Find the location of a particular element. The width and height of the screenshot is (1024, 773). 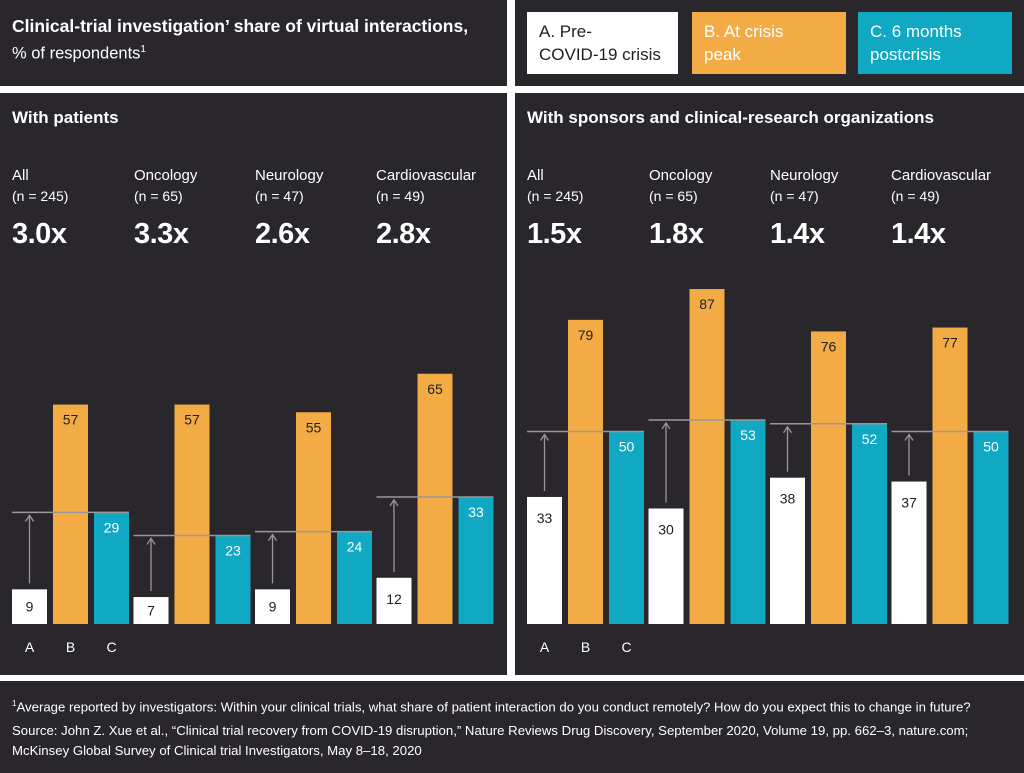

group-multiplier: 2.6x is located at coordinates (282, 234).